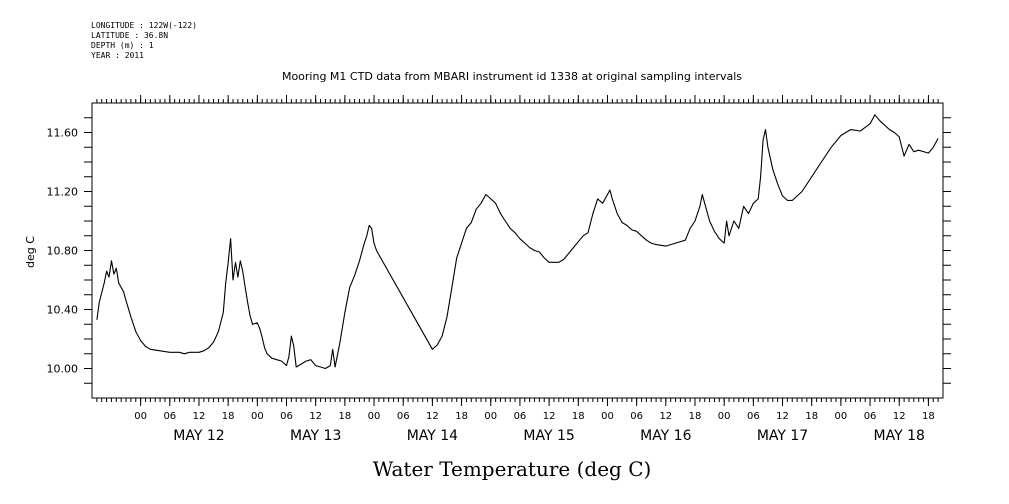 The width and height of the screenshot is (1009, 504). What do you see at coordinates (63, 369) in the screenshot?
I see `y-tick-label: 10.00` at bounding box center [63, 369].